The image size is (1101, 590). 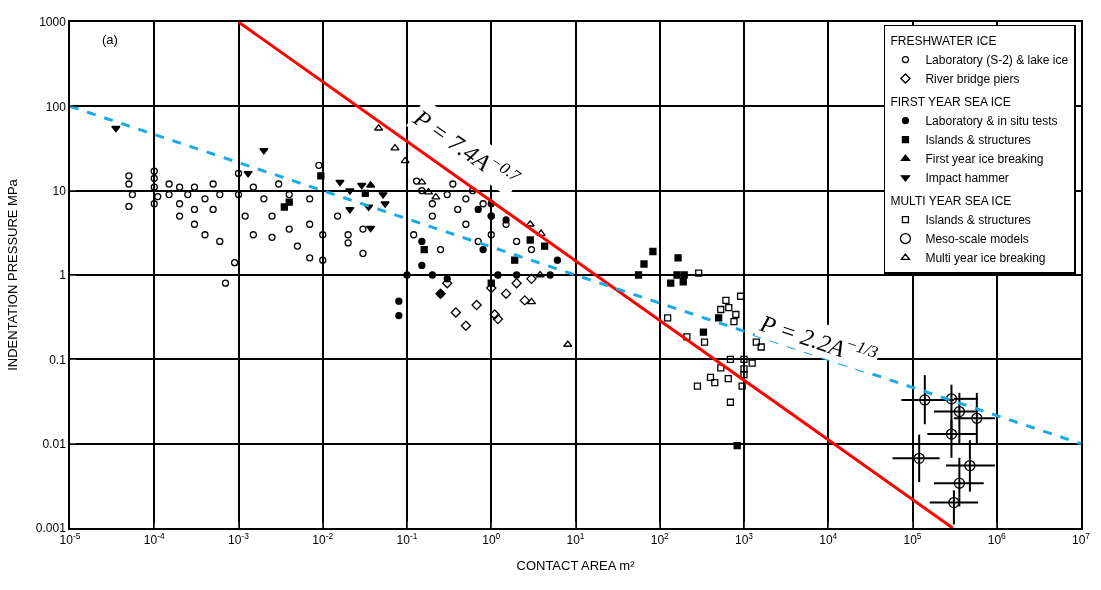 I want to click on y-tick-label: 0.01, so click(x=54, y=443).